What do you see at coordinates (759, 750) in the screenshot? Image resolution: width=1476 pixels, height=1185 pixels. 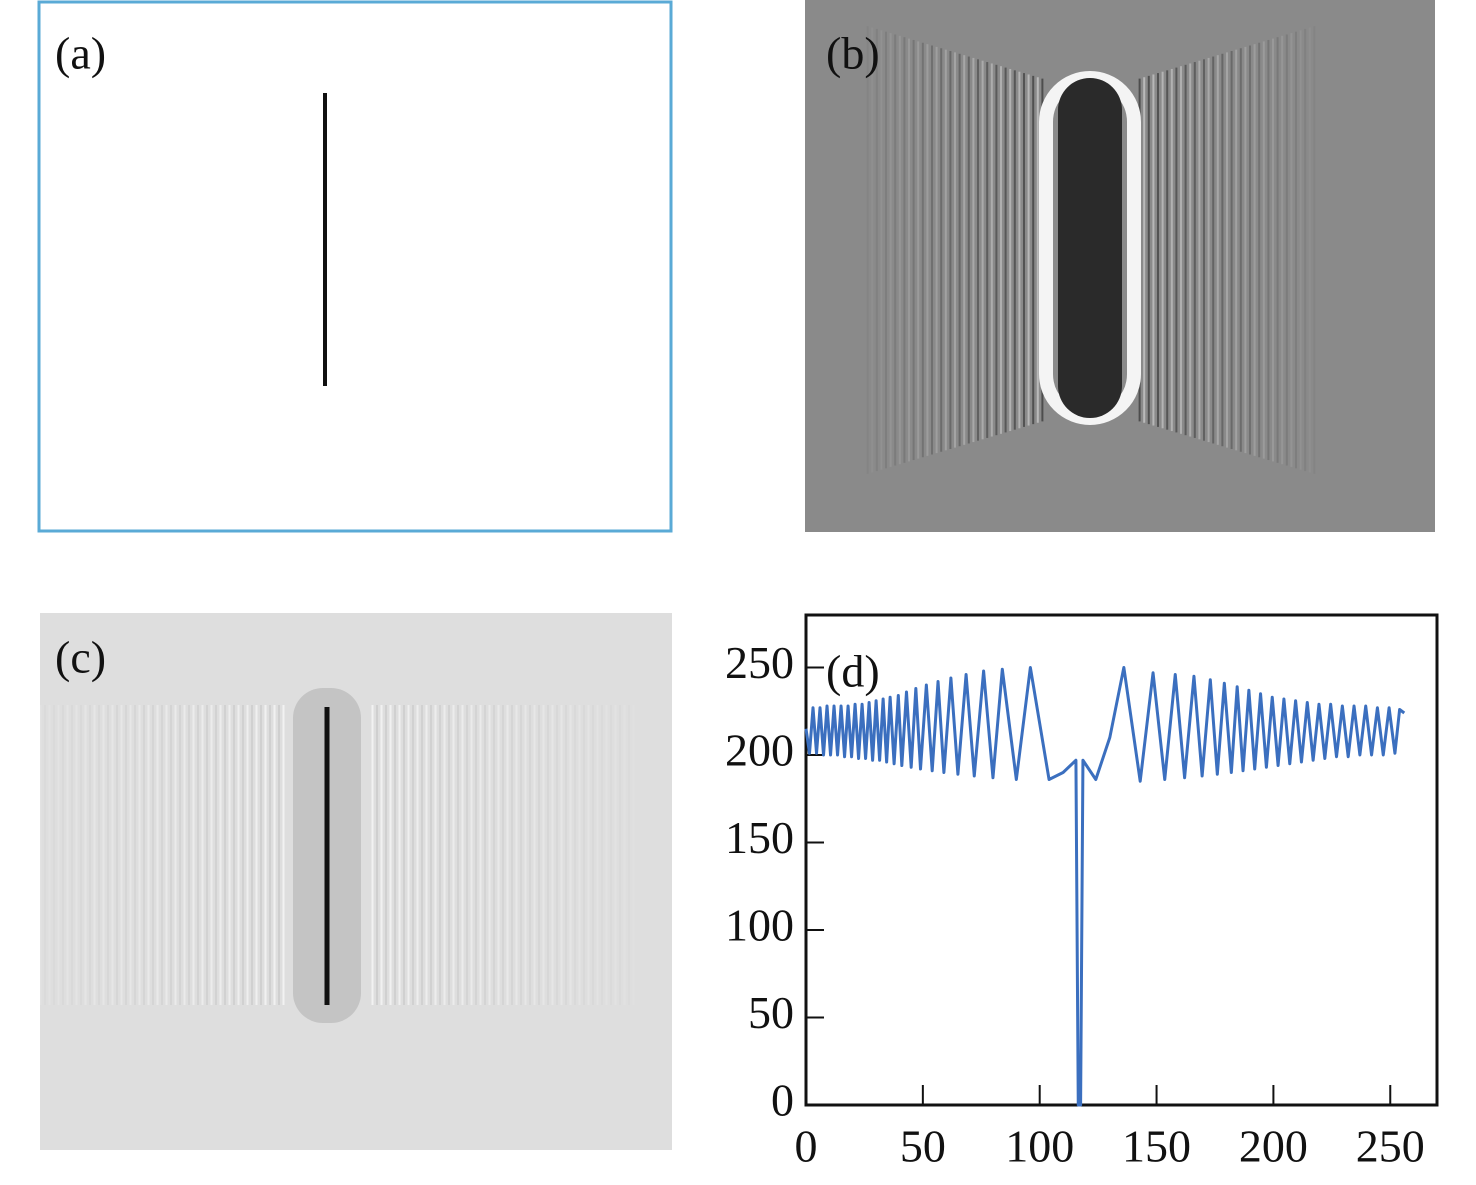 I see `y-tick-label: 200` at bounding box center [759, 750].